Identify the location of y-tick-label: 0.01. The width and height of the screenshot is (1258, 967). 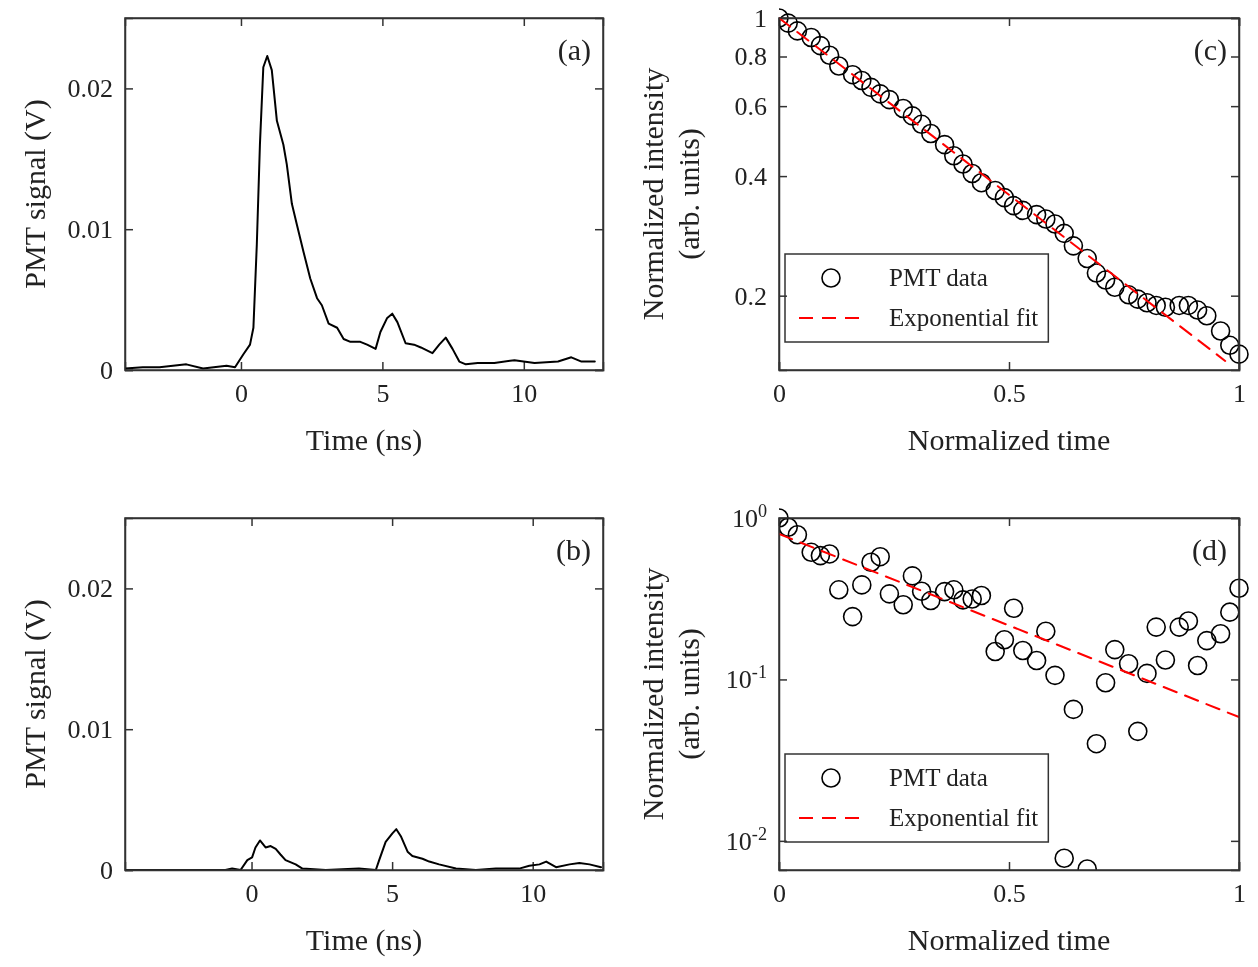
(90, 730).